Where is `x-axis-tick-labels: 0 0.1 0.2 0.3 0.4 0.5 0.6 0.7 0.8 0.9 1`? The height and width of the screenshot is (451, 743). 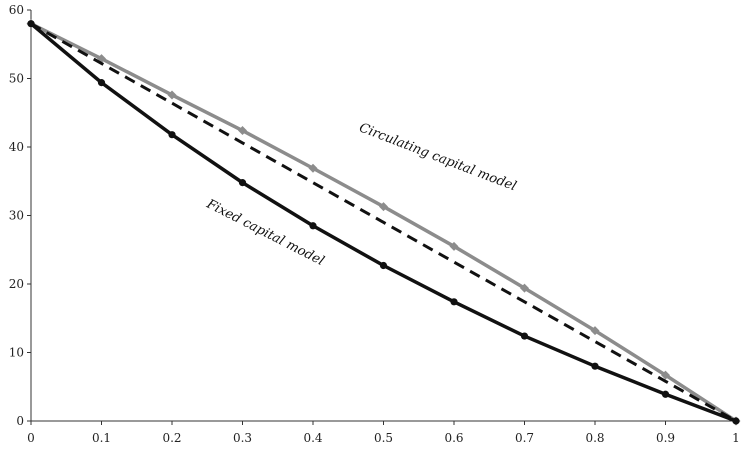 x-axis-tick-labels: 0 0.1 0.2 0.3 0.4 0.5 0.6 0.7 0.8 0.9 1 is located at coordinates (383, 438).